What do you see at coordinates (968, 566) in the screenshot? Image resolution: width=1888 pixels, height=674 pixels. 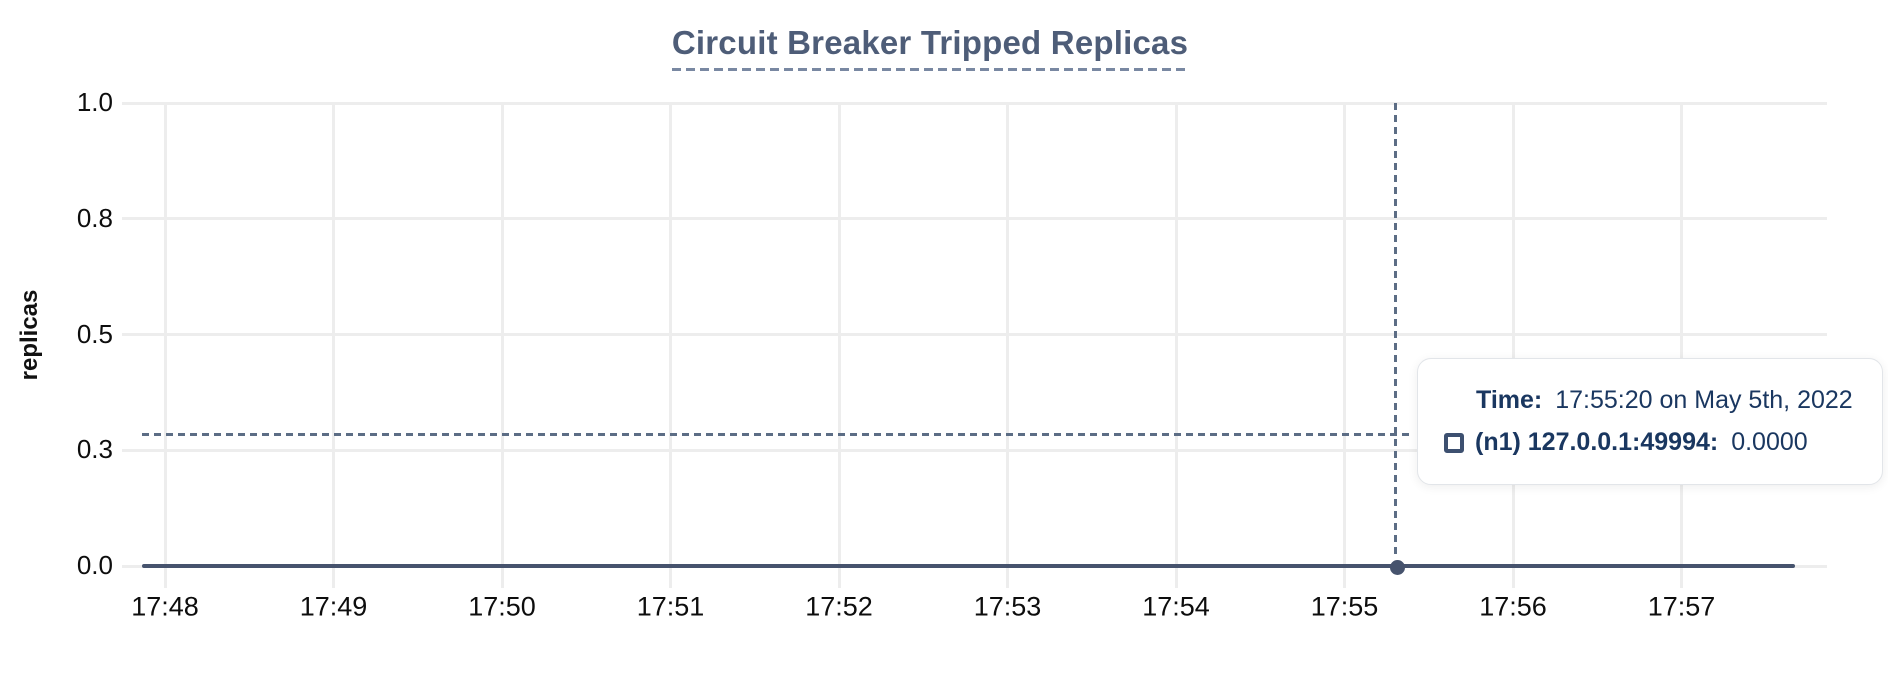 I see `series-line` at bounding box center [968, 566].